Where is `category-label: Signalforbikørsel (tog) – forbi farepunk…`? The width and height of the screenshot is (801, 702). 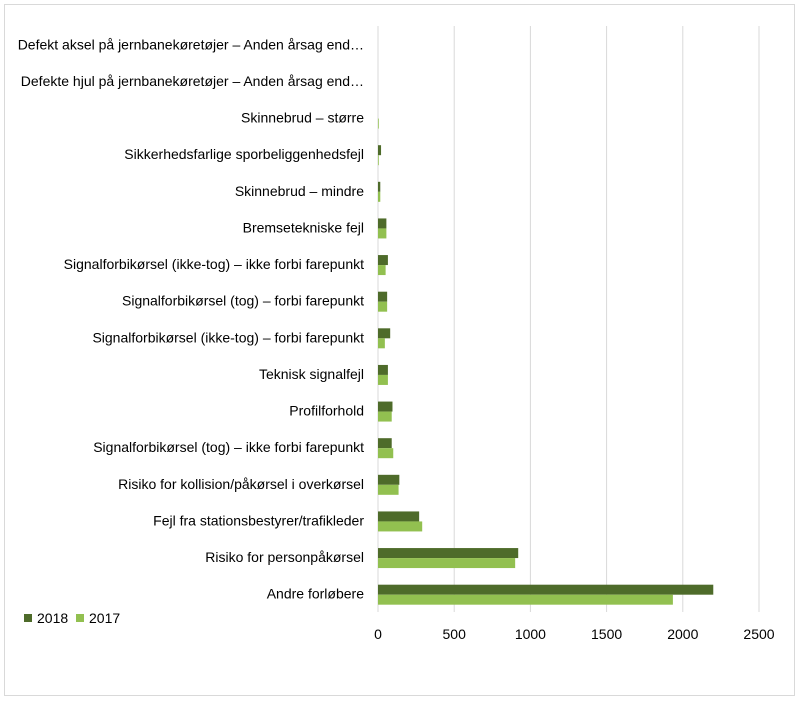 category-label: Signalforbikørsel (tog) – forbi farepunk… is located at coordinates (243, 301).